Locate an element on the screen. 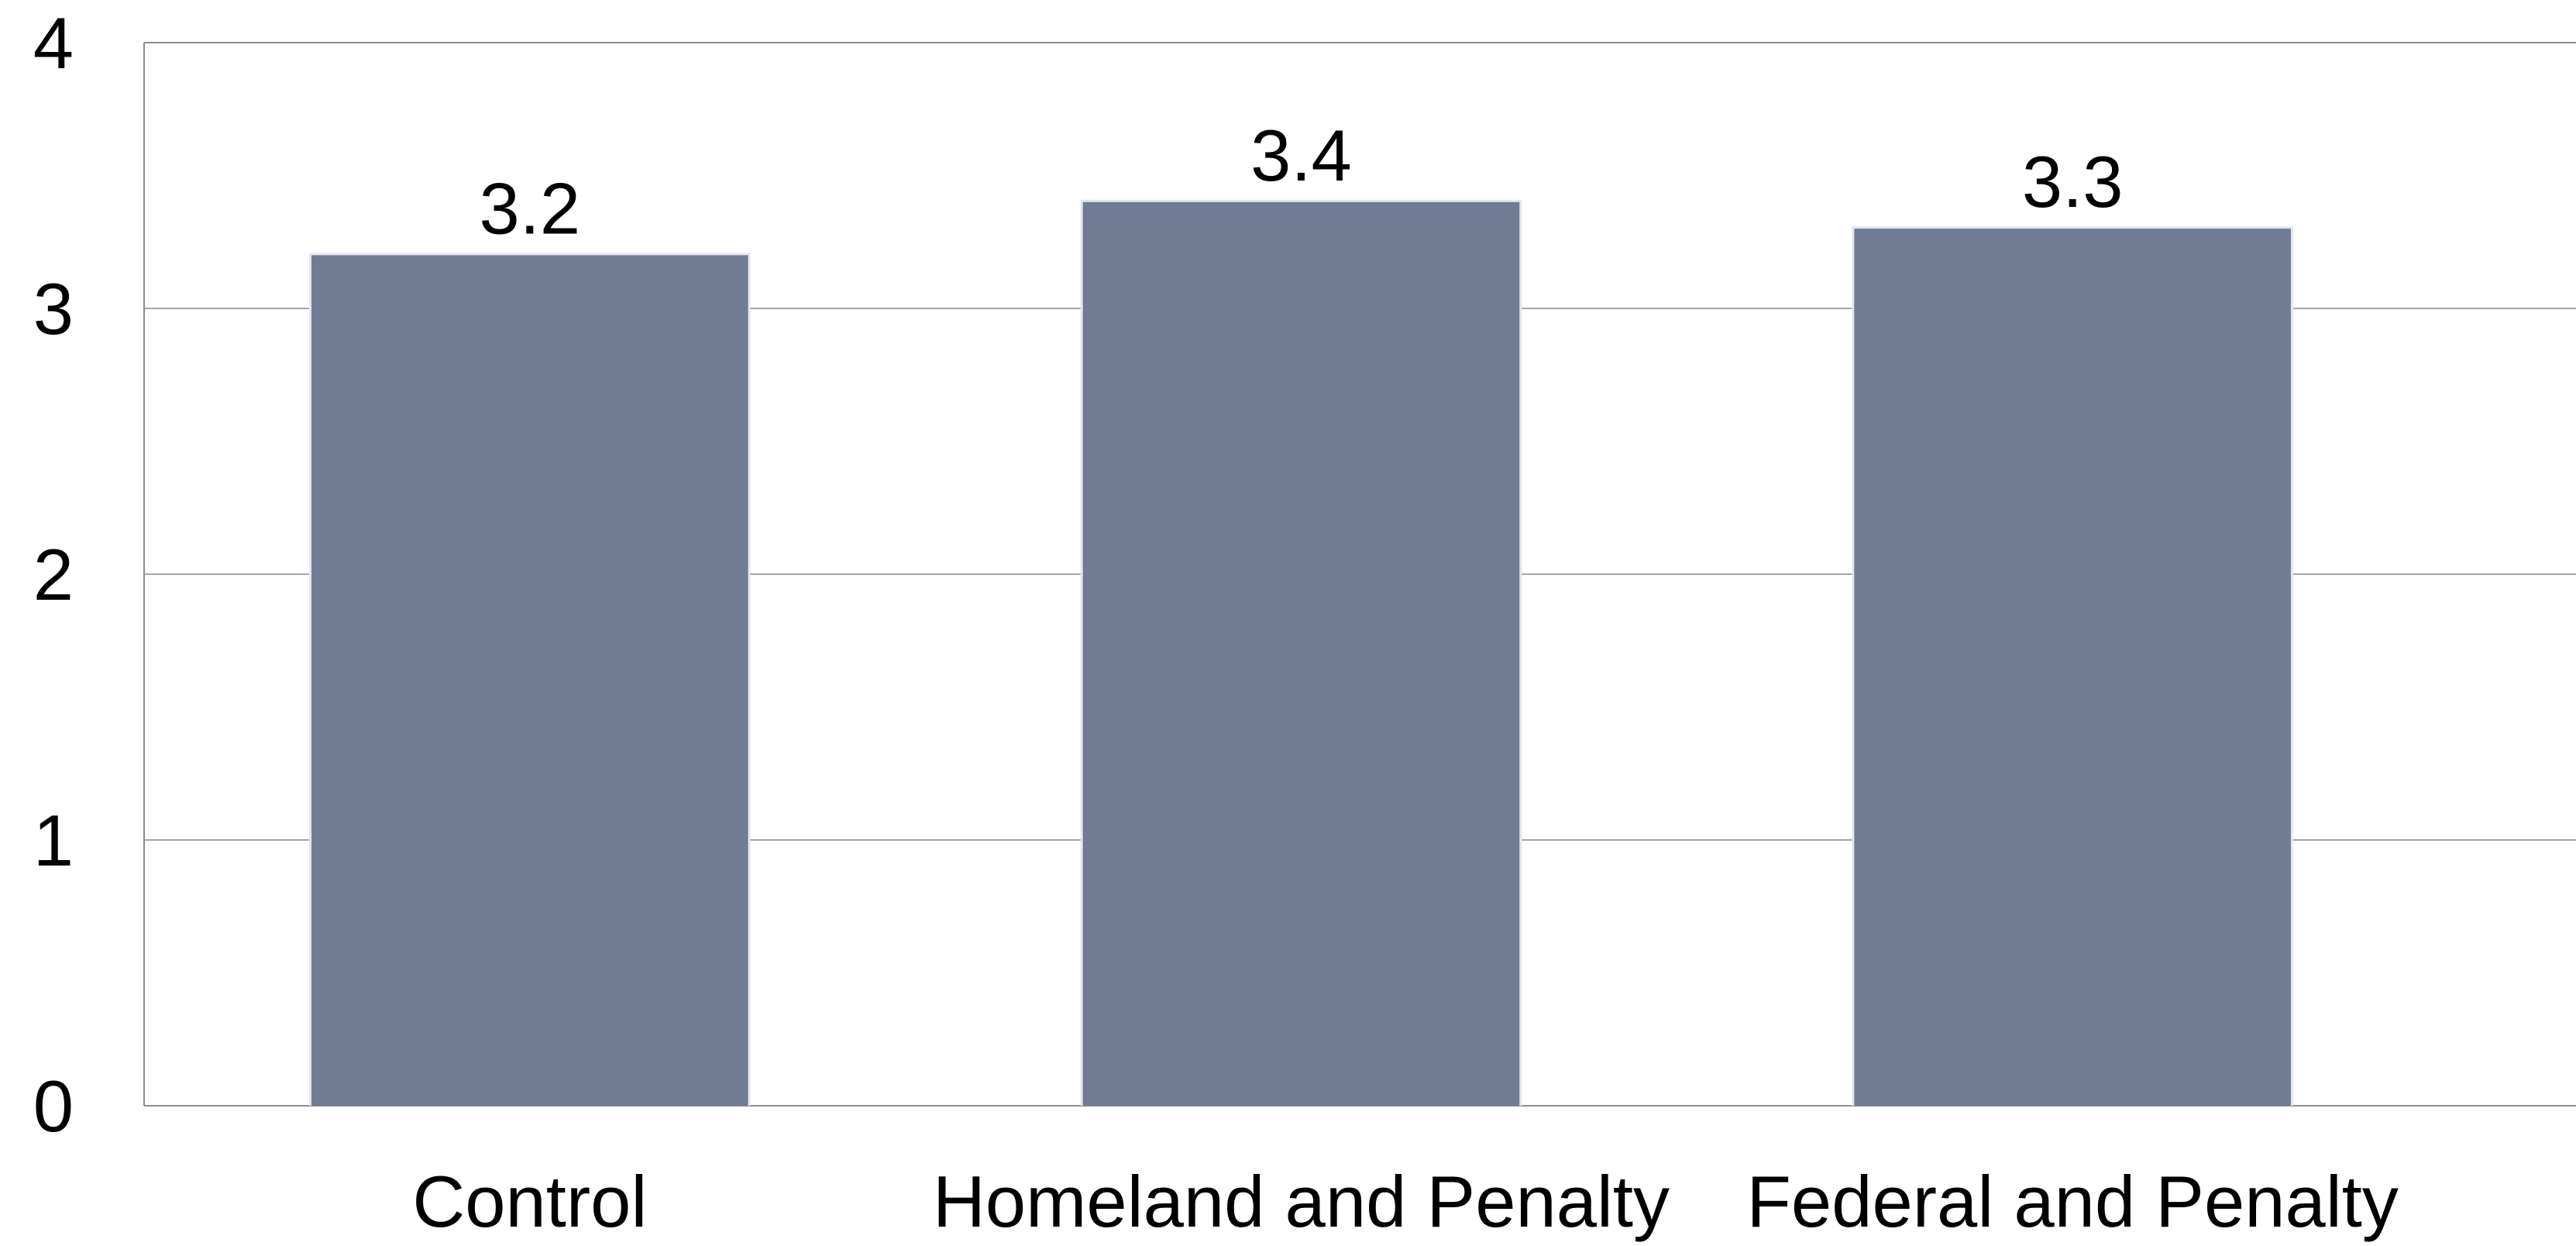 The height and width of the screenshot is (1246, 2576). x-category-label: Federal and Penalty is located at coordinates (2073, 1201).